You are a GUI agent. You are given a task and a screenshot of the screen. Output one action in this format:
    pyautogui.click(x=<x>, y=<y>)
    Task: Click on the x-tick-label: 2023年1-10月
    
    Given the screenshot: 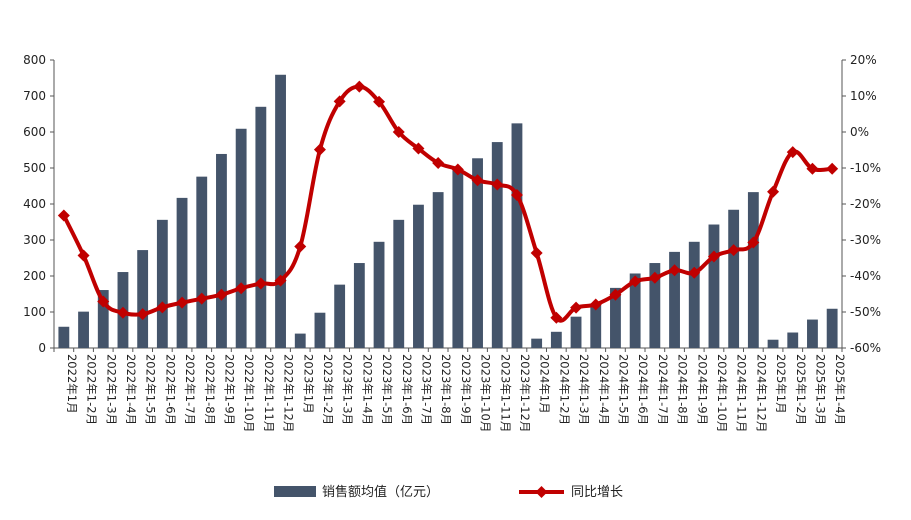 What is the action you would take?
    pyautogui.click(x=486, y=393)
    